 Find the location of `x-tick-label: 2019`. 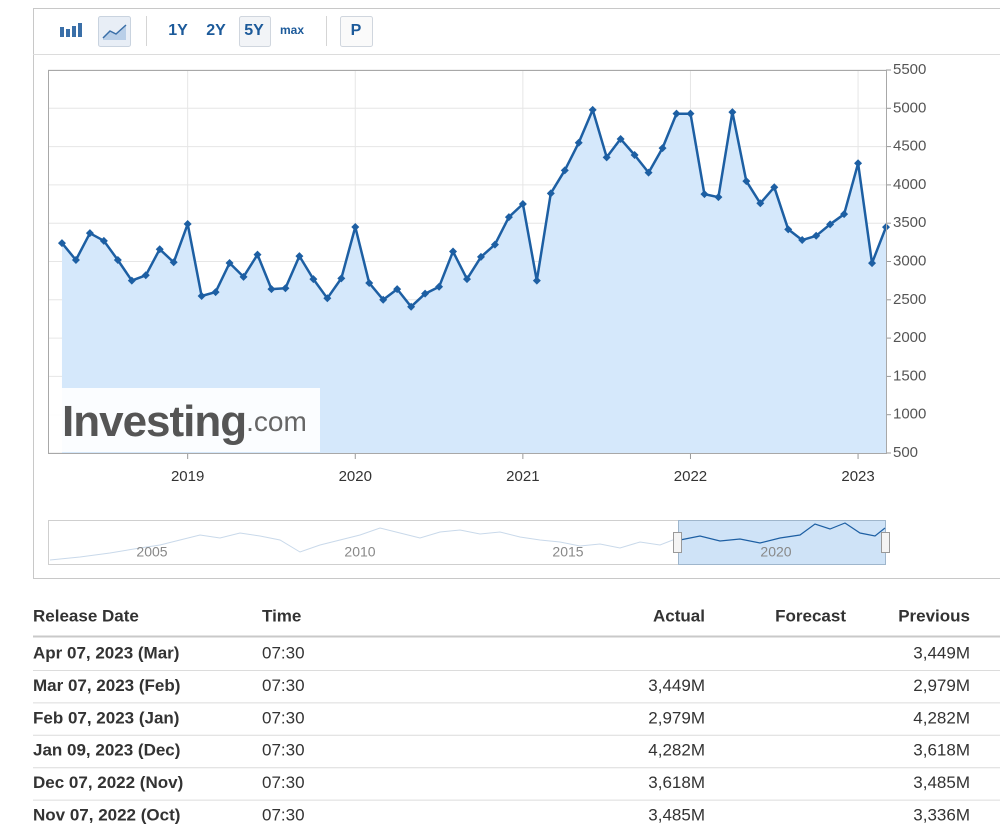

x-tick-label: 2019 is located at coordinates (187, 476).